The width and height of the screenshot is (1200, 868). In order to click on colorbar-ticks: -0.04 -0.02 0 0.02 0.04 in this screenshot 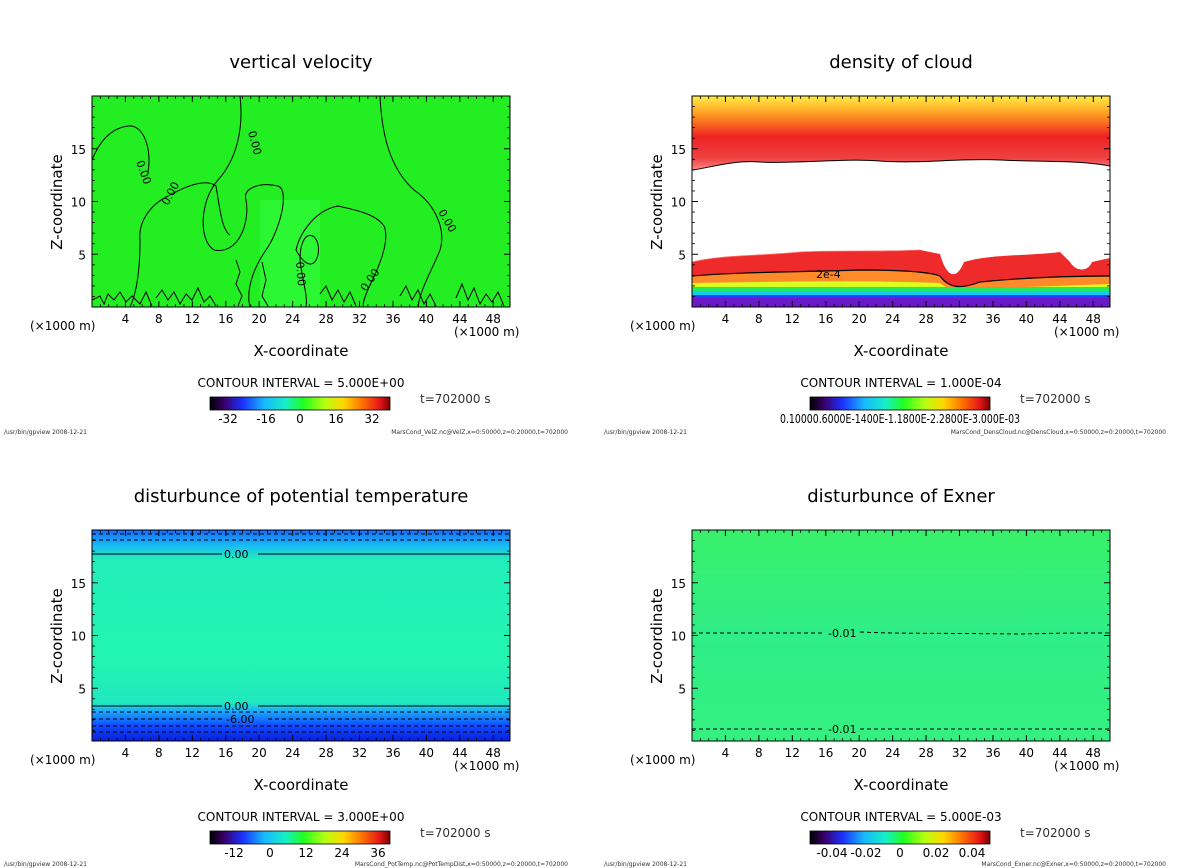, I will do `click(900, 853)`.